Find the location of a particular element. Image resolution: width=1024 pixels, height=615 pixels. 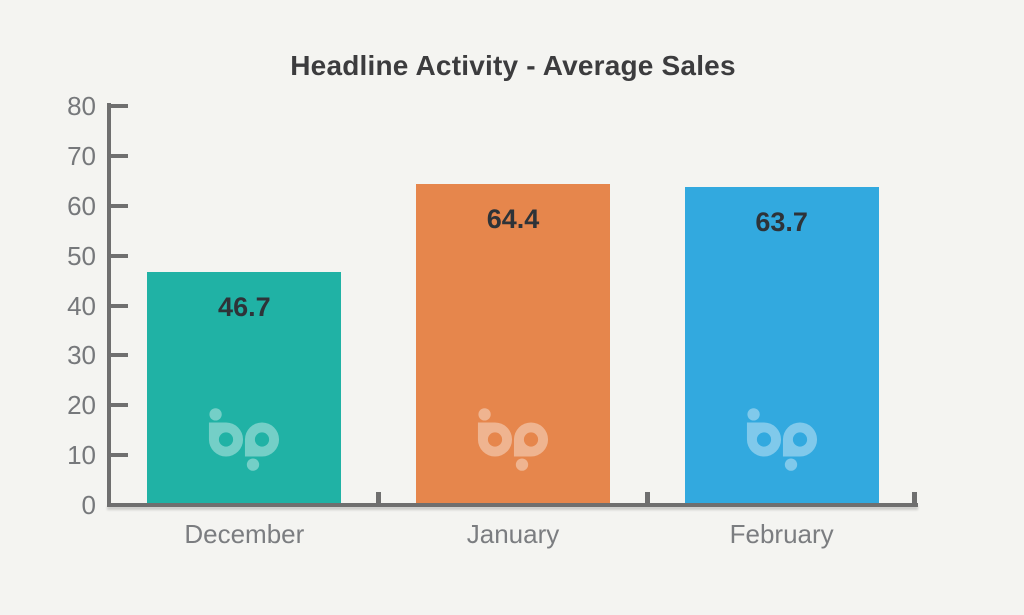

bar-value-label: 64.4 is located at coordinates (513, 218).